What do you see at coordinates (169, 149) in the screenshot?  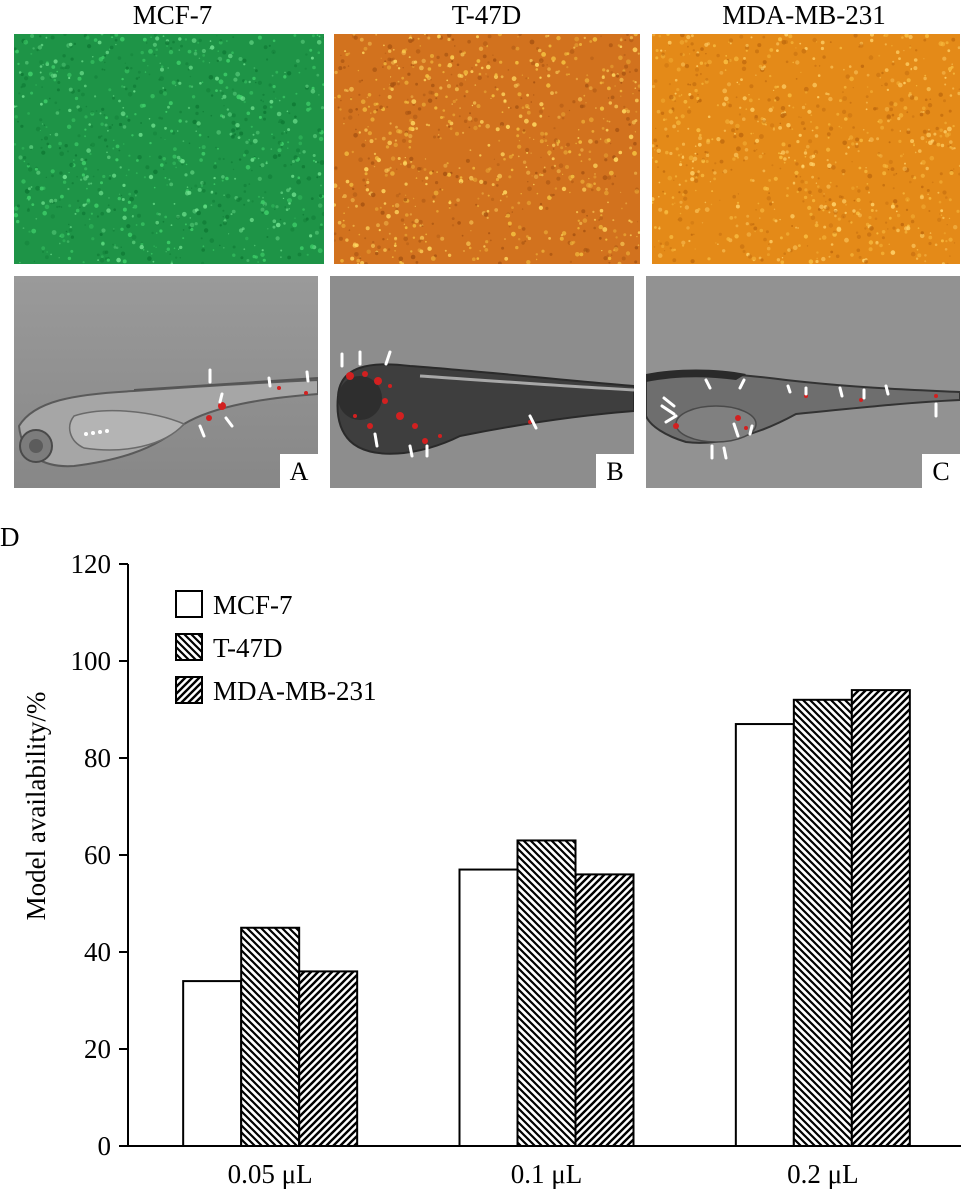 I see `mcf7-fluorescence-image` at bounding box center [169, 149].